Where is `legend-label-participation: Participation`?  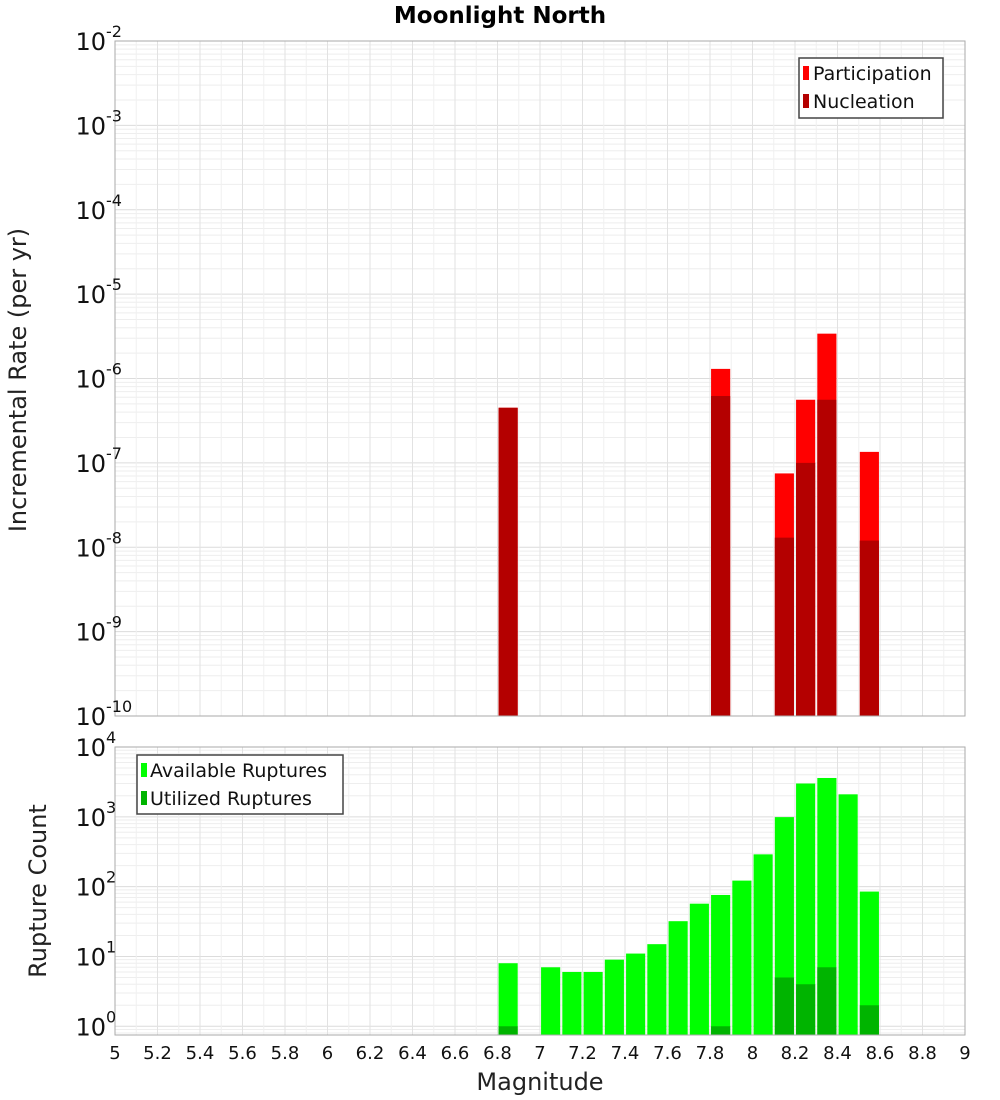
legend-label-participation: Participation is located at coordinates (872, 74).